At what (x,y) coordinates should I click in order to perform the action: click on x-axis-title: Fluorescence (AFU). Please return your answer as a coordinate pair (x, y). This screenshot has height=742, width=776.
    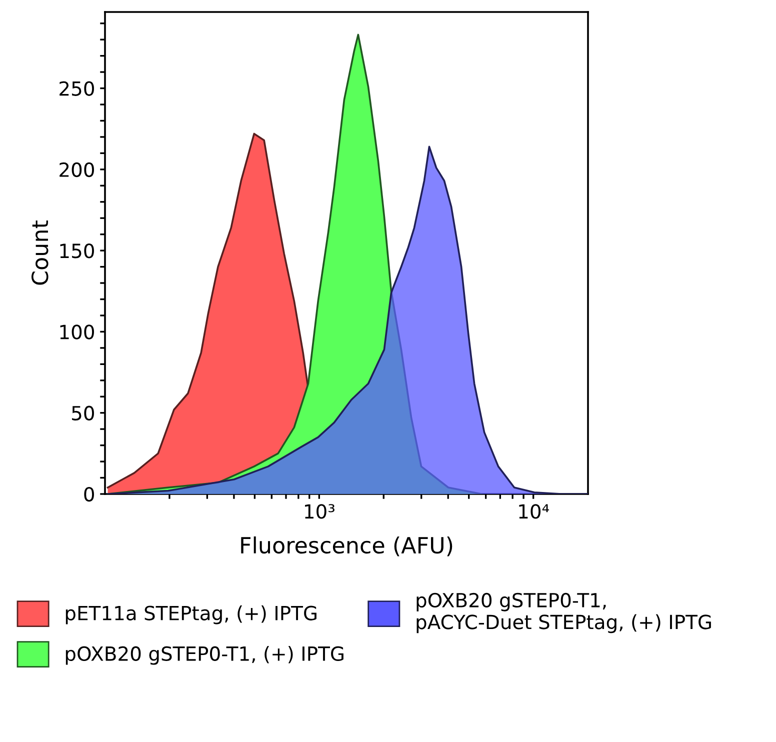
    Looking at the image, I should click on (346, 546).